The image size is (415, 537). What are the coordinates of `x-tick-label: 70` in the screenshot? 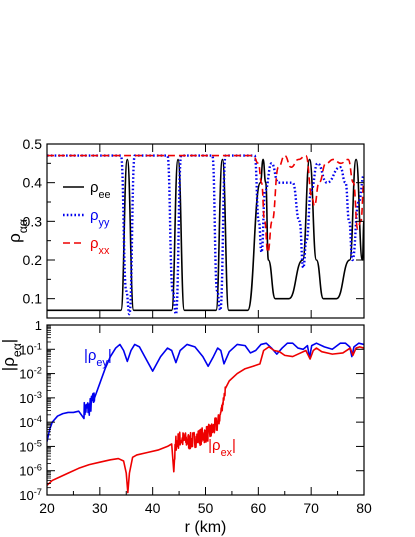 It's located at (311, 508).